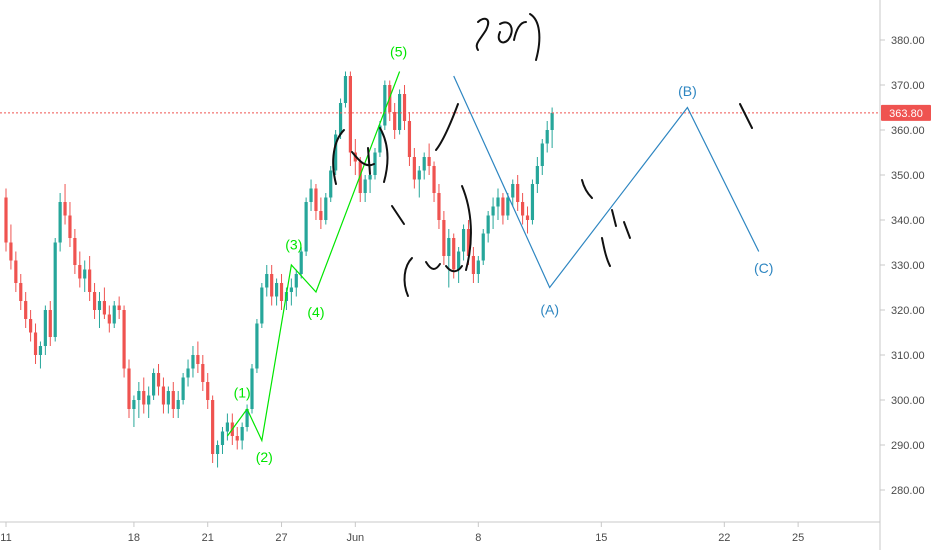  Describe the element at coordinates (315, 312) in the screenshot. I see `wave-label-3: (4)` at that location.